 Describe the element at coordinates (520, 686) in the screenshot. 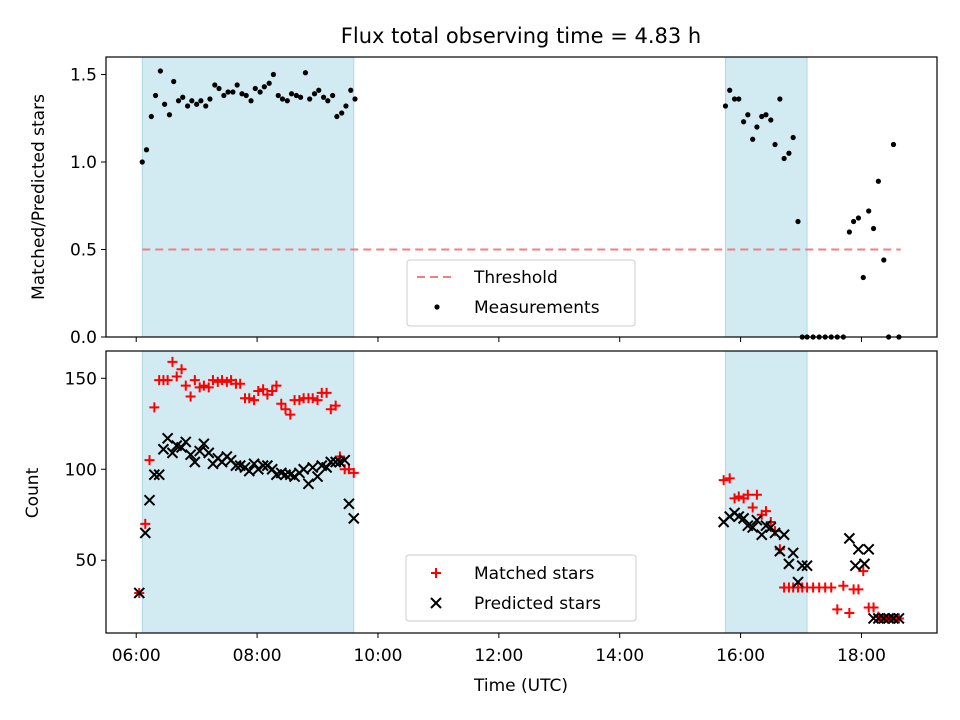

I see `x-axis-label: Time (UTC)` at that location.